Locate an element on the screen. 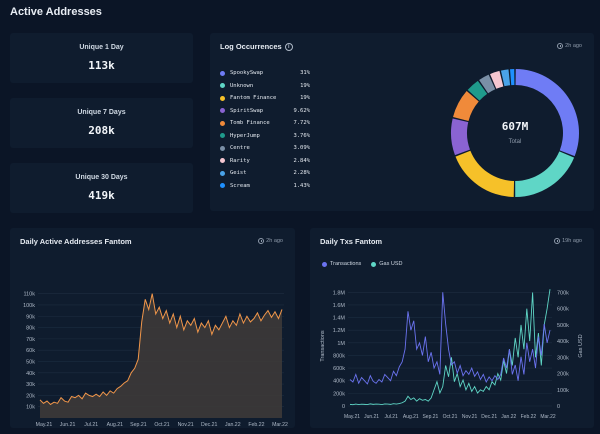 The height and width of the screenshot is (434, 600). area-fill is located at coordinates (161, 355).